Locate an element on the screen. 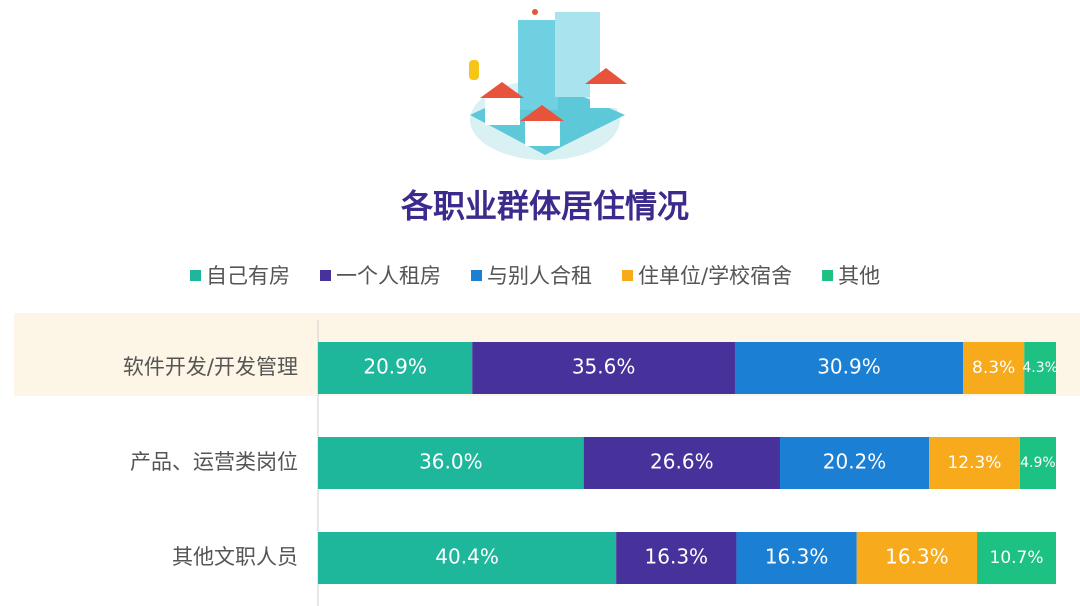  value-label: 40.4% is located at coordinates (467, 557).